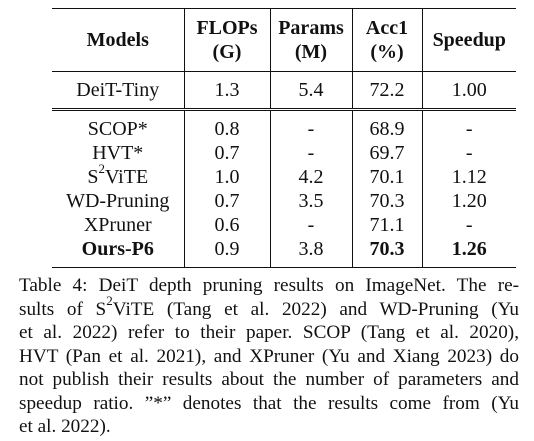  Describe the element at coordinates (310, 252) in the screenshot. I see `cell-params: 3.8` at that location.